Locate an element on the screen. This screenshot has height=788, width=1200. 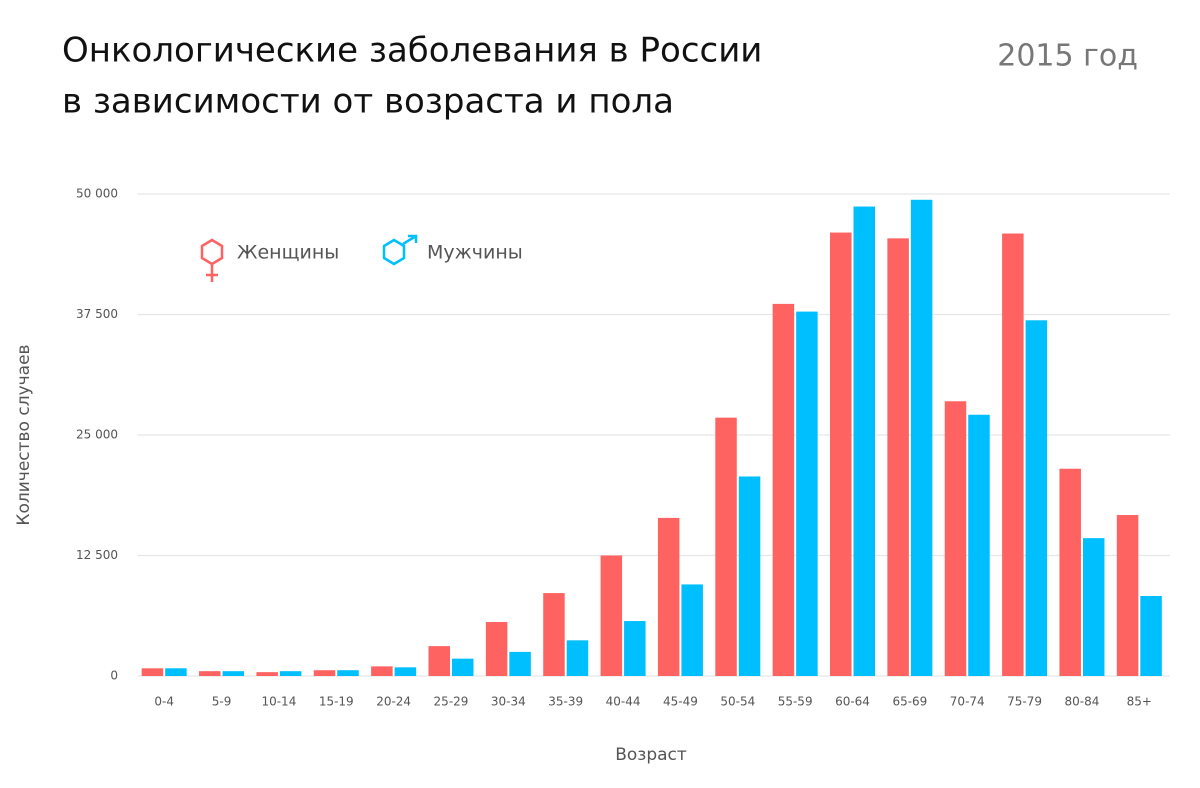
y-tick-label: 12 500 is located at coordinates (97, 555).